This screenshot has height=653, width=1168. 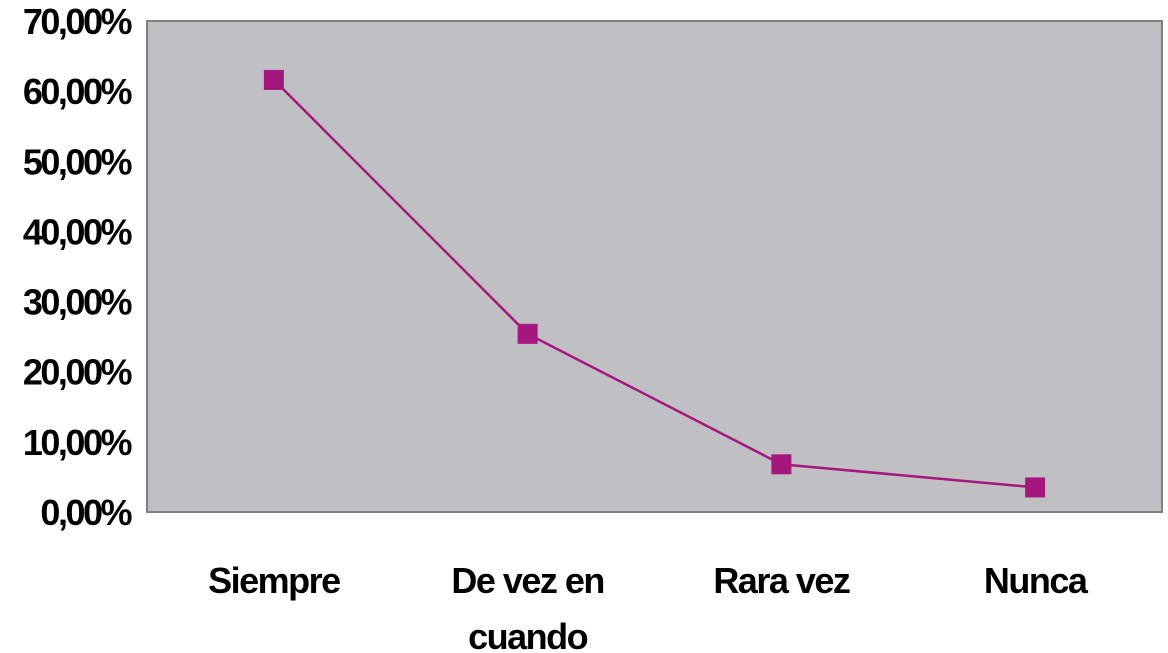 I want to click on y-tick-label: 0,00%, so click(x=86, y=512).